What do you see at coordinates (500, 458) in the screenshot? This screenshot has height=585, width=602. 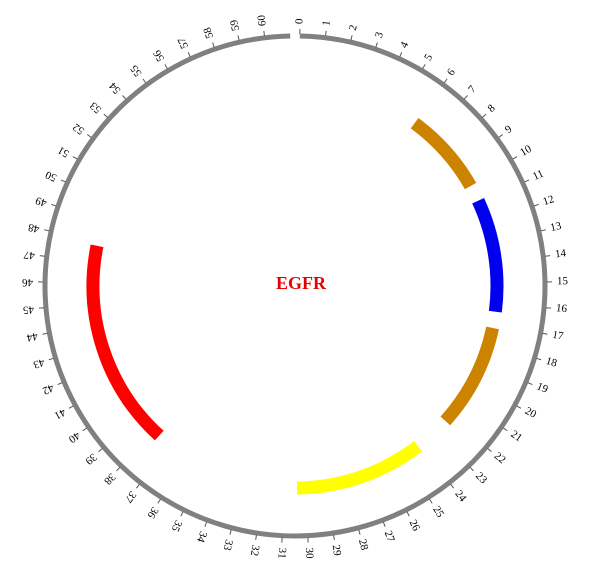 I see `tick-label: 22` at bounding box center [500, 458].